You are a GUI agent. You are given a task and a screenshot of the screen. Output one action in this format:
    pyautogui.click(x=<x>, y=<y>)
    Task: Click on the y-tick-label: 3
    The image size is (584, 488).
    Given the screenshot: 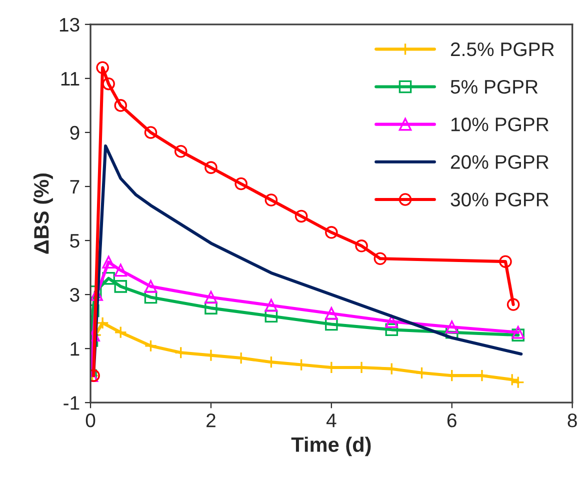 What is the action you would take?
    pyautogui.click(x=75, y=295)
    